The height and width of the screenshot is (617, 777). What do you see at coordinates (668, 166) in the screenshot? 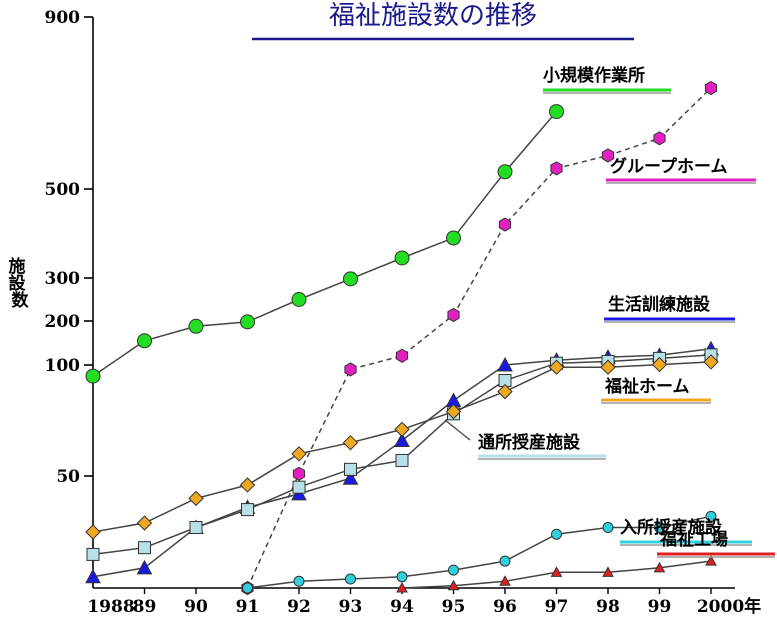
I see `series-label: グループホーム` at bounding box center [668, 166].